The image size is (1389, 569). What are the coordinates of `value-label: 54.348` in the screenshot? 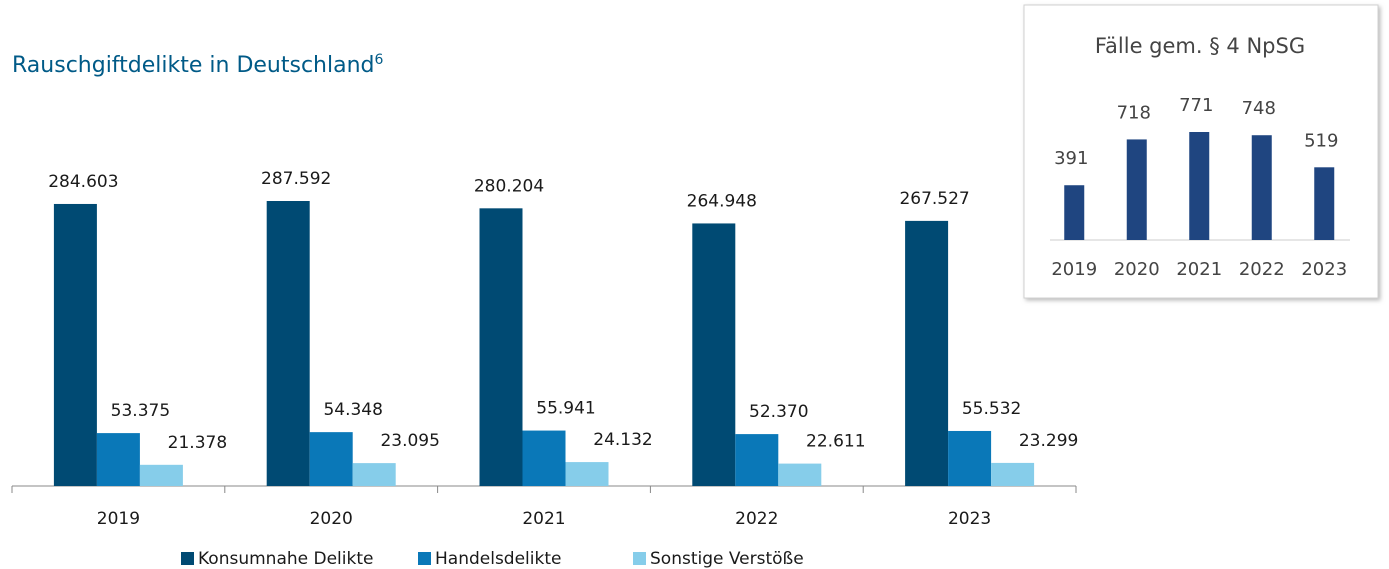 It's located at (352, 410).